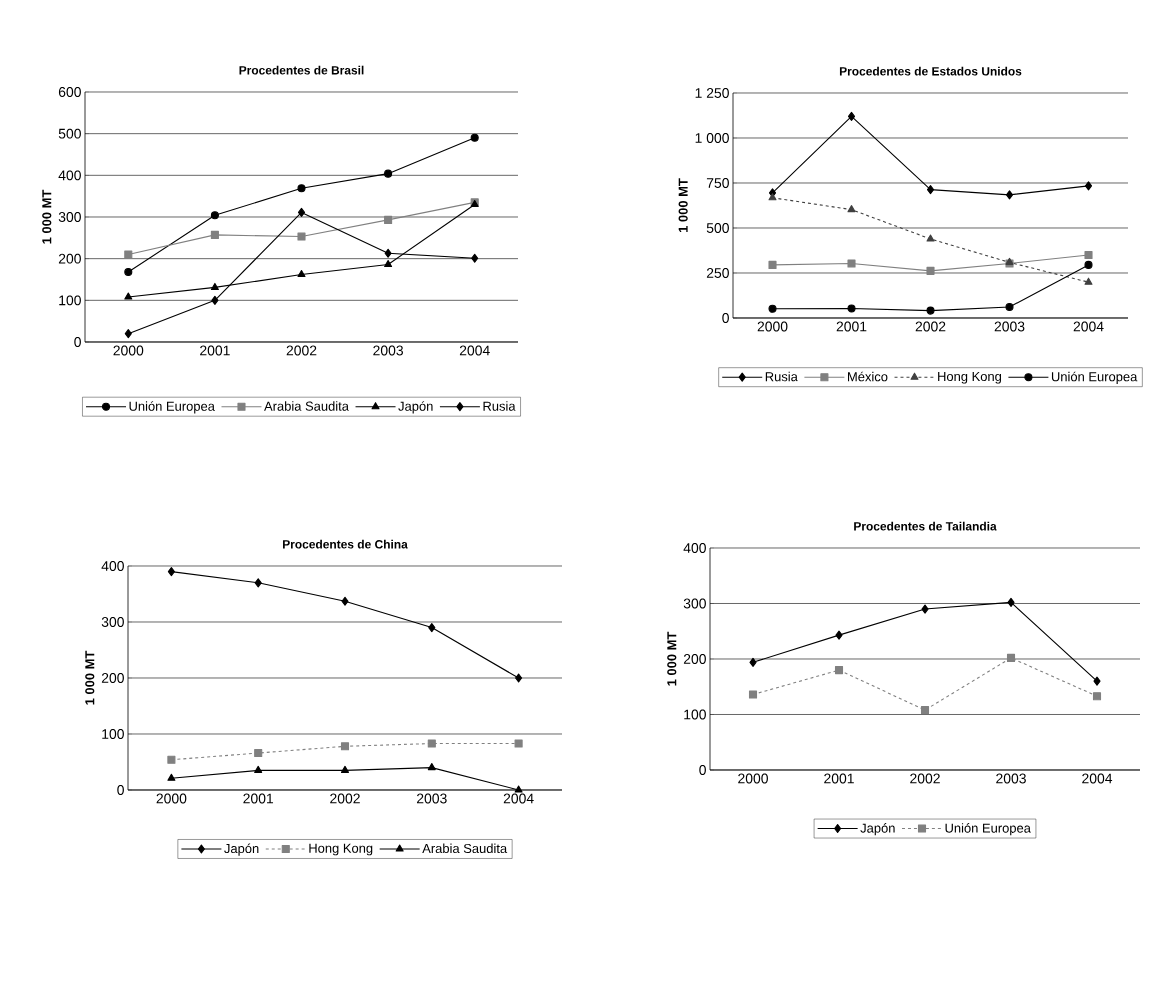 The width and height of the screenshot is (1175, 982). I want to click on y-tick-label: 1 000, so click(712, 138).